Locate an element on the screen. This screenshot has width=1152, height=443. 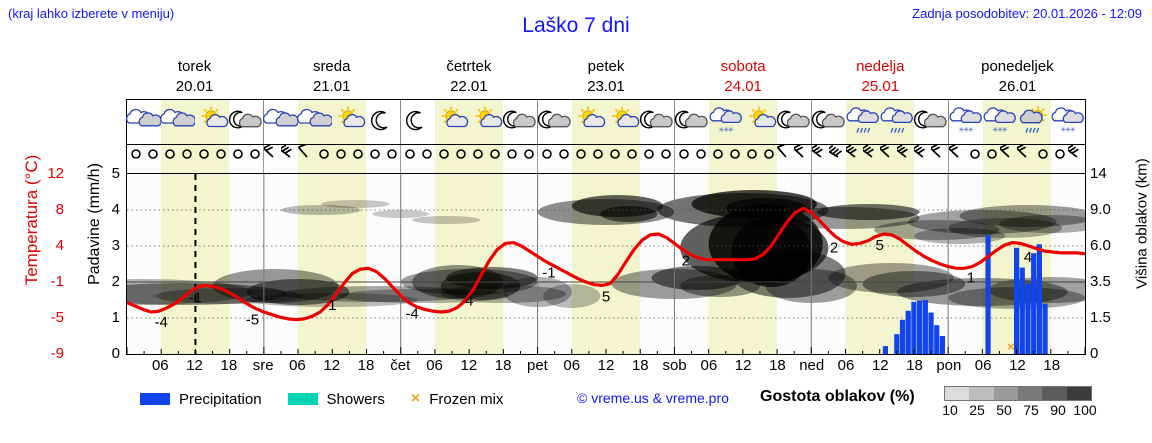
x-label-12: 06 is located at coordinates (572, 365).